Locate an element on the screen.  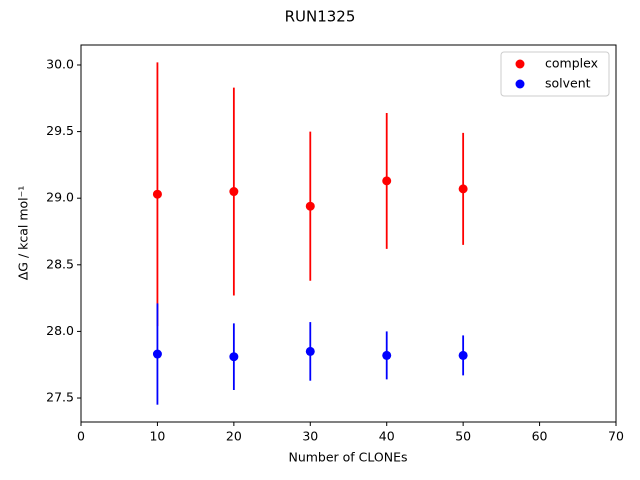
y-tick-label: 27.5 is located at coordinates (60, 397).